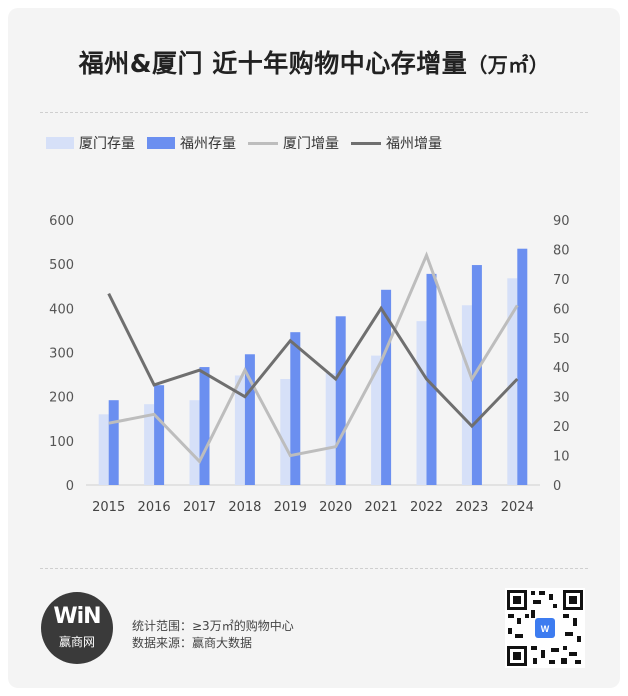 The width and height of the screenshot is (628, 696). I want to click on legend-item-fuzhou-stock: 福州存量, so click(191, 143).